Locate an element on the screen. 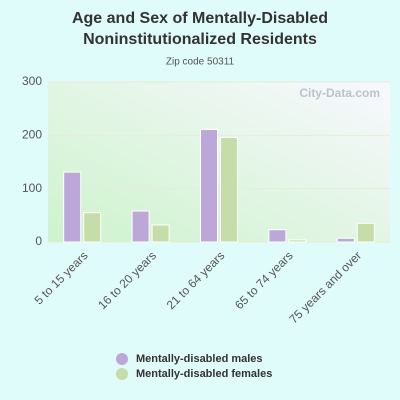 This screenshot has height=400, width=400. x-tick-label: 16 to 20 years is located at coordinates (127, 280).